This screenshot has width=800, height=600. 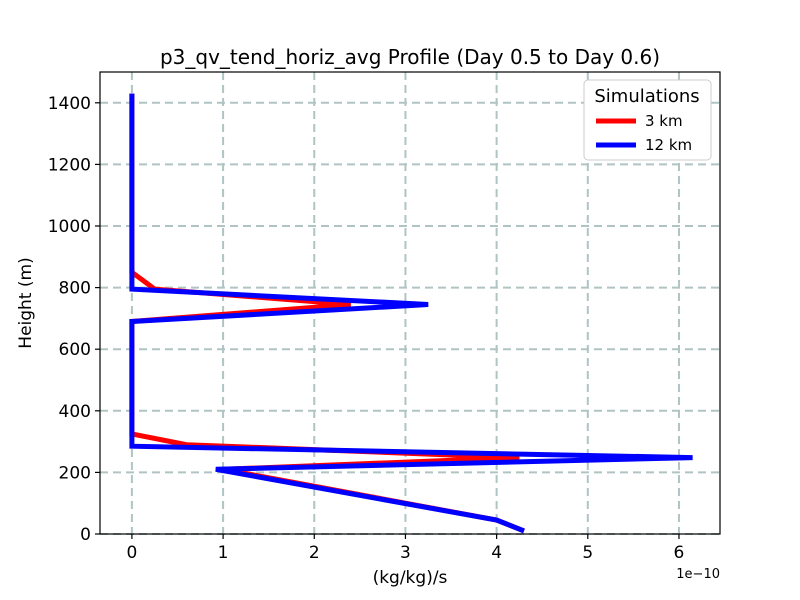 I want to click on y-tick-label: 1400, so click(x=69, y=104).